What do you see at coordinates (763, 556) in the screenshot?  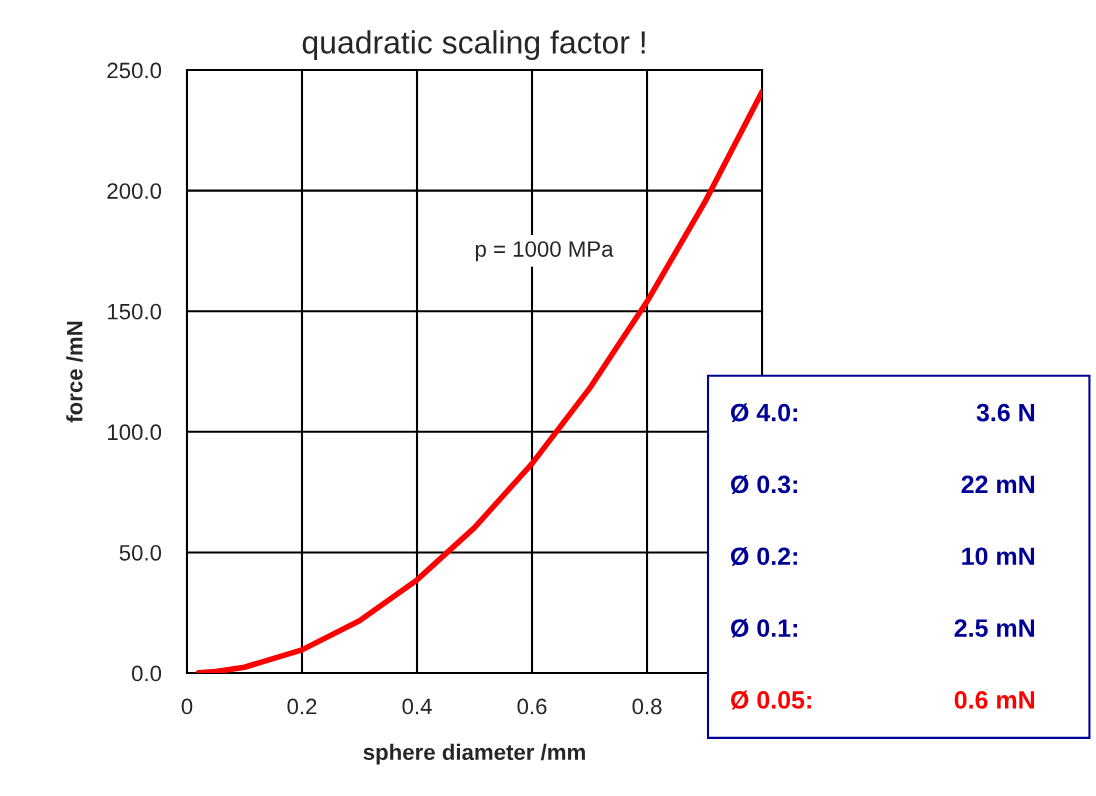 I see `annotation: Ø 0.2:` at bounding box center [763, 556].